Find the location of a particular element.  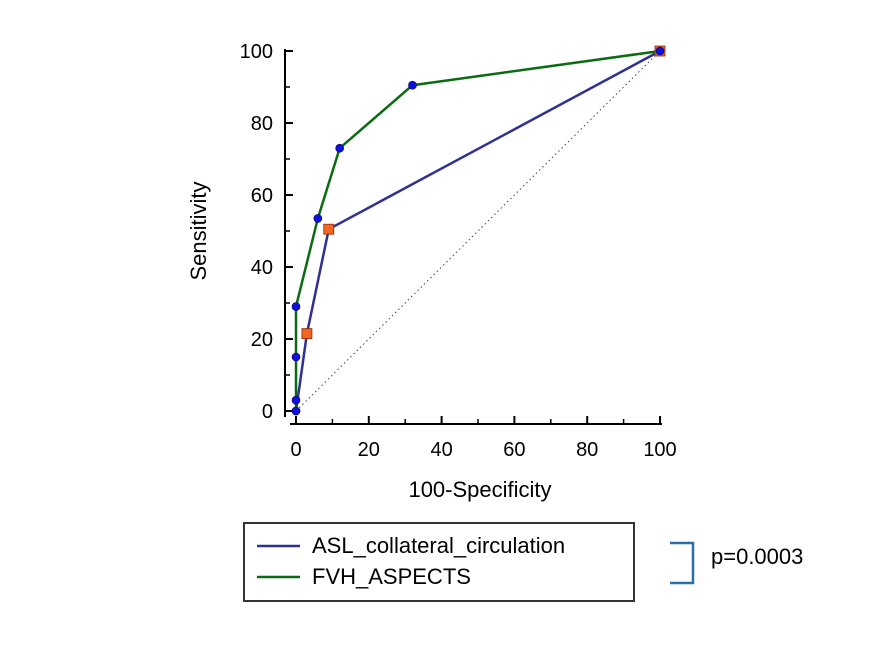

y-tick-label: 20 is located at coordinates (262, 340).